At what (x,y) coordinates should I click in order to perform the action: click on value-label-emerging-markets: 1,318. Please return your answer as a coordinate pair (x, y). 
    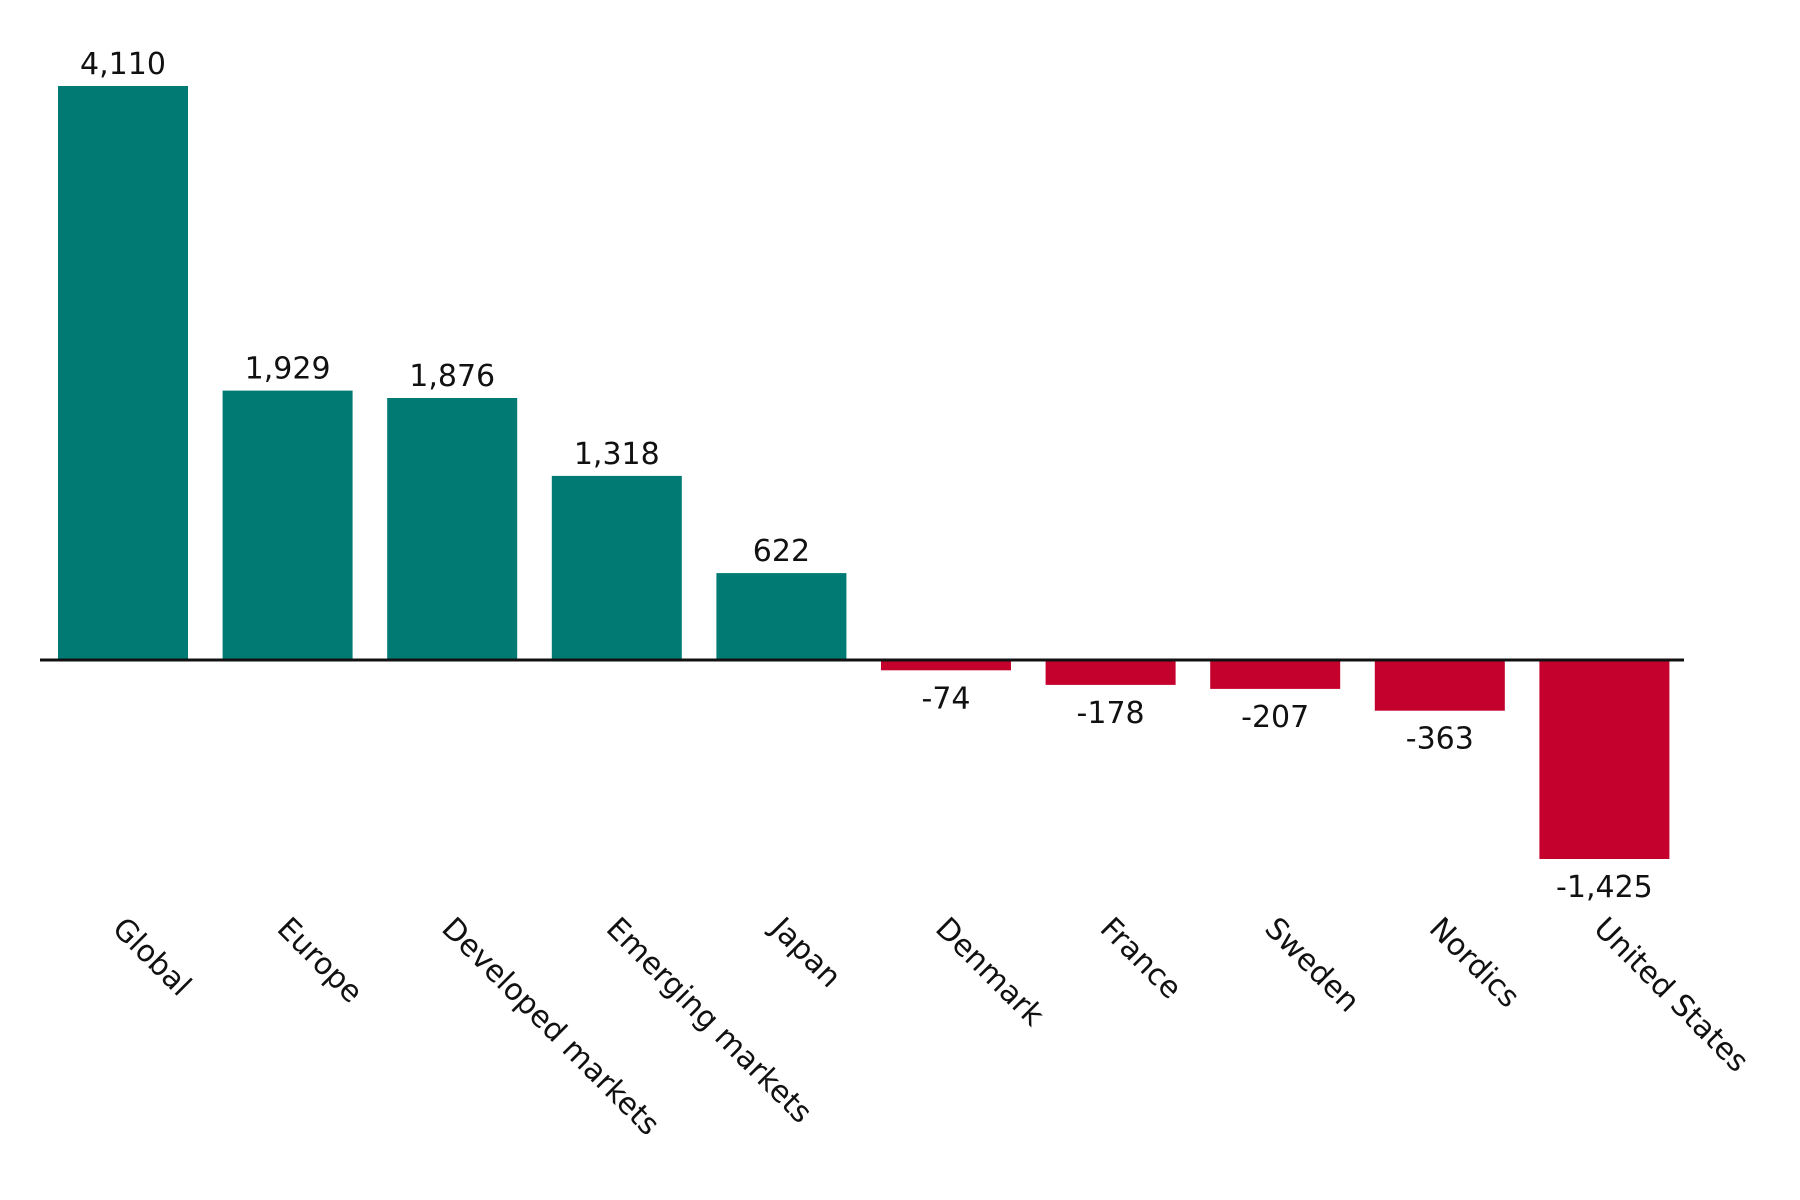
    Looking at the image, I should click on (617, 454).